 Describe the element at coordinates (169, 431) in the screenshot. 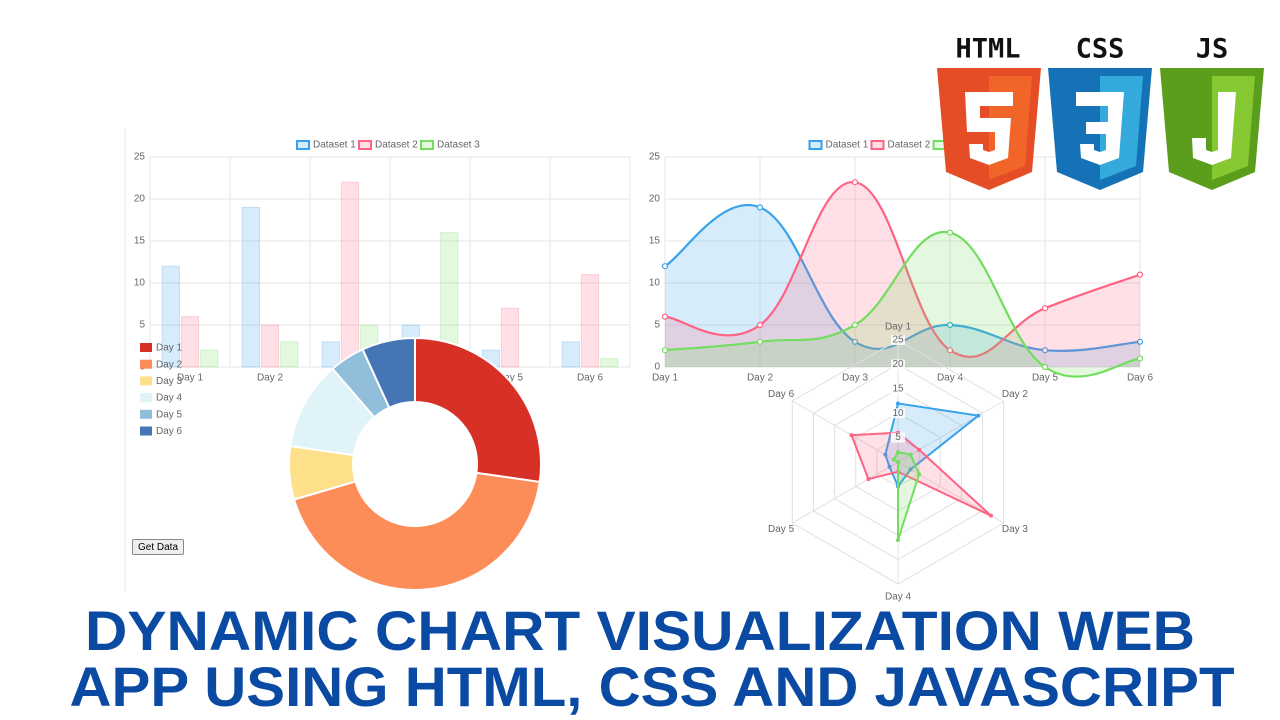

I see `legend-label: Day 6` at that location.